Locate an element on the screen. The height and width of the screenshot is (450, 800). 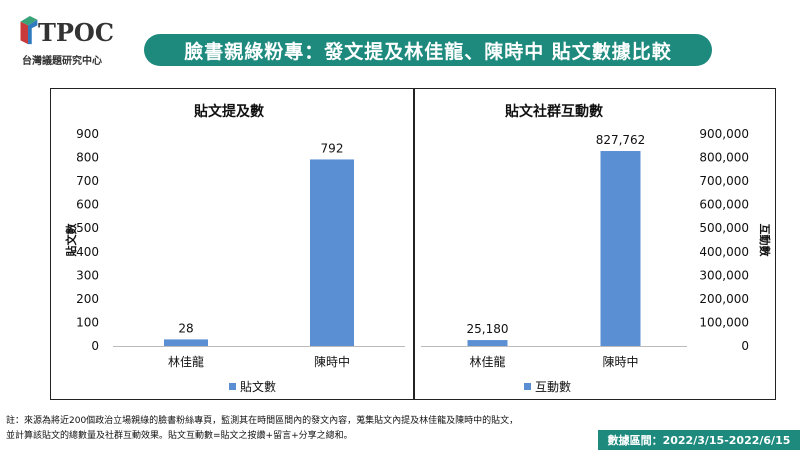
logo-mark-icon is located at coordinates (29, 30).